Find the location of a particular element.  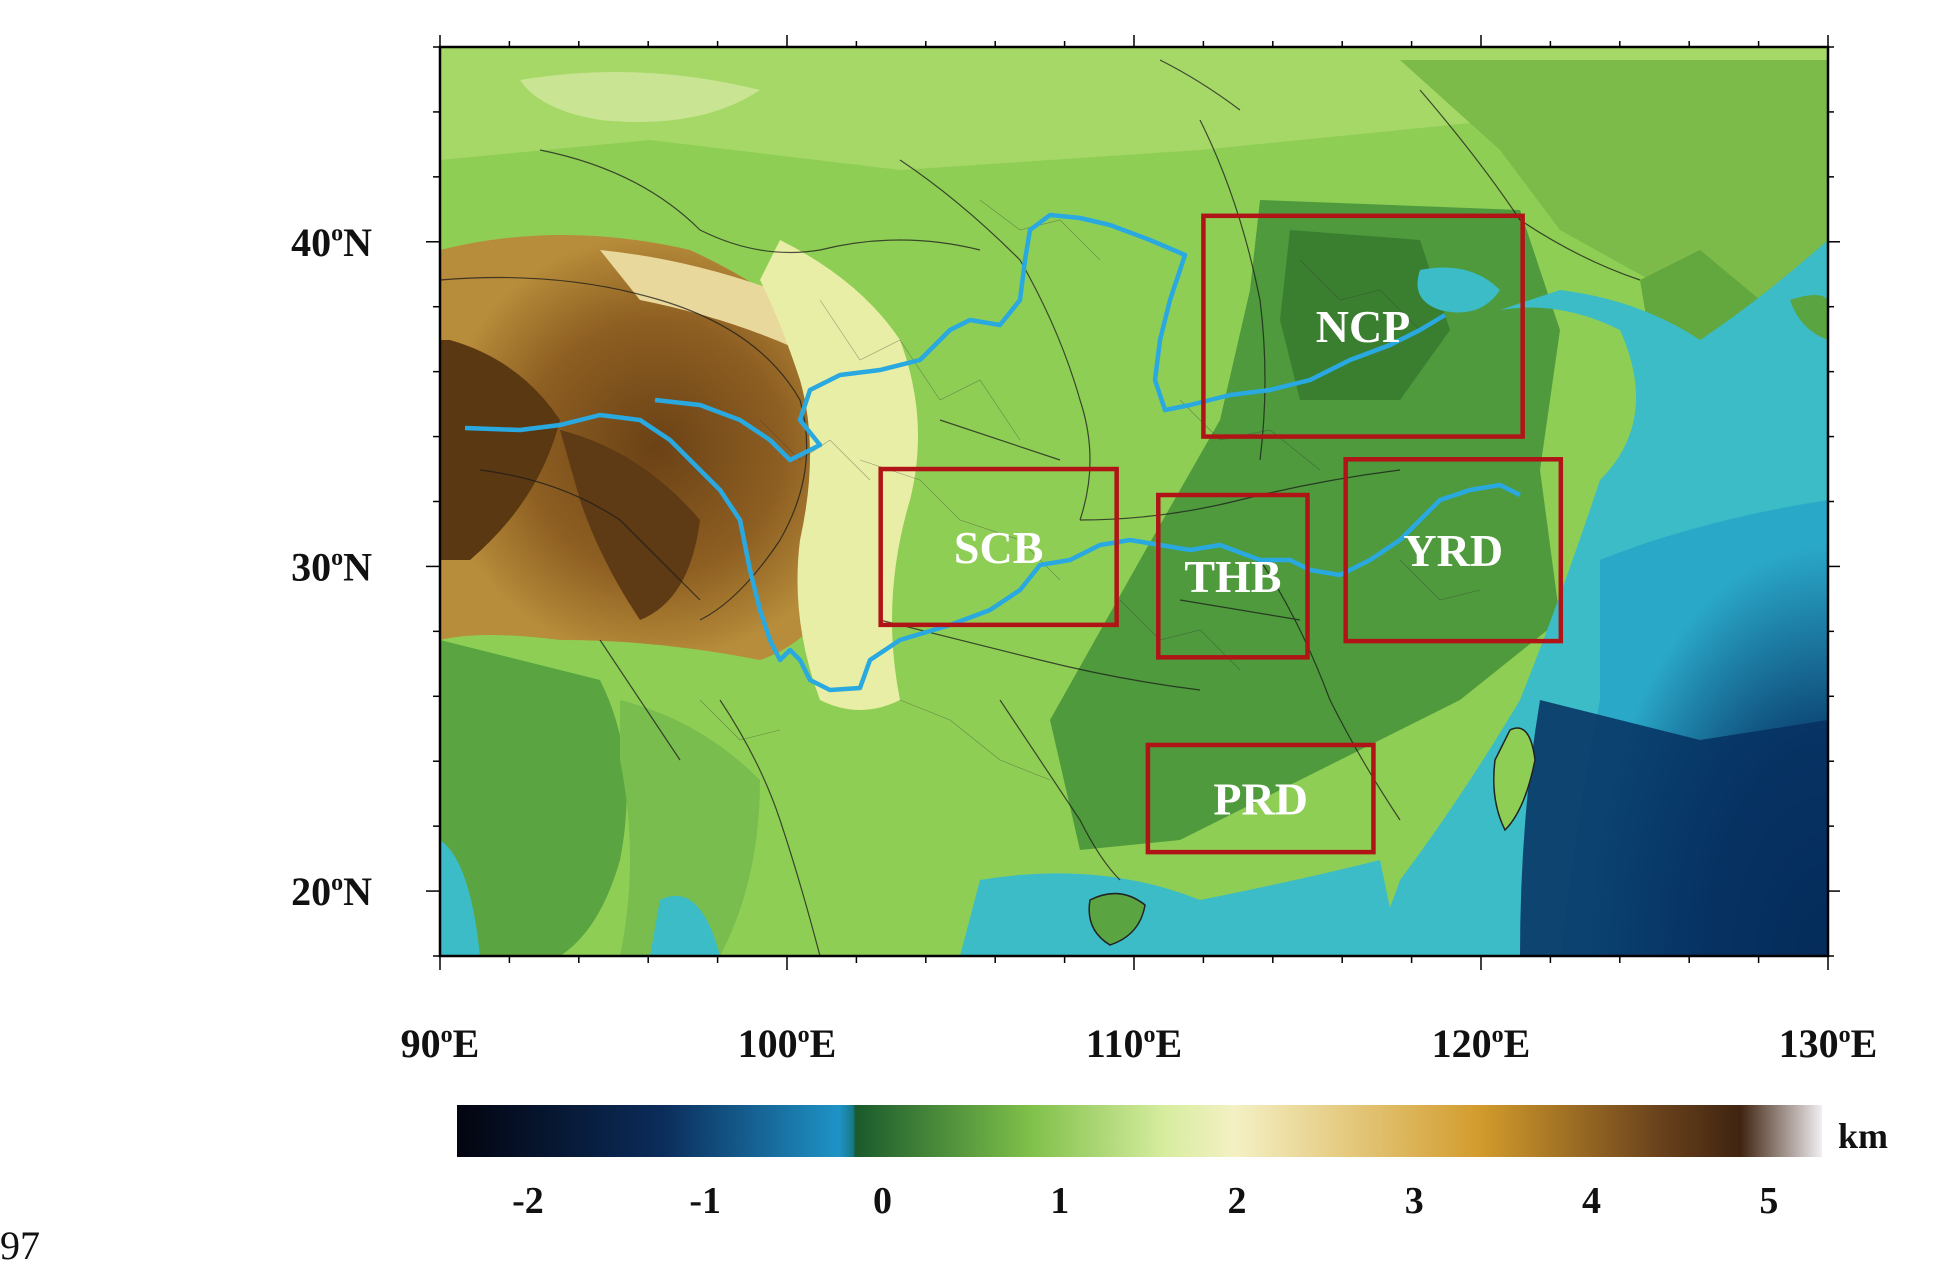

colorbar-tick-label: -1 is located at coordinates (705, 1201).